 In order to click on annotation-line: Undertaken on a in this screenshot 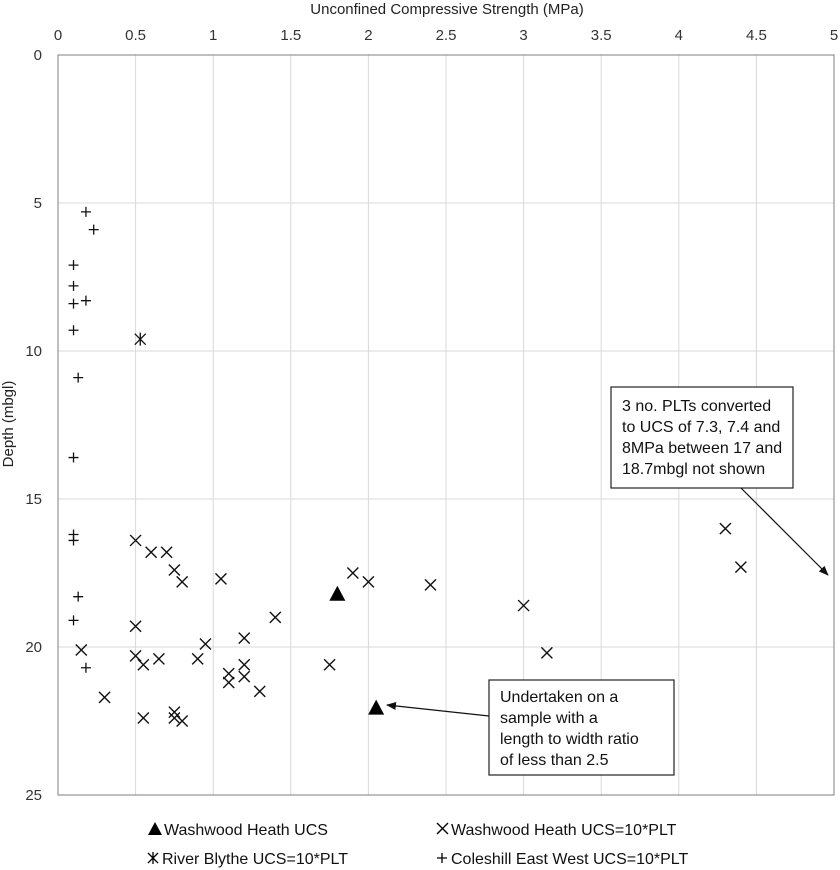, I will do `click(559, 697)`.